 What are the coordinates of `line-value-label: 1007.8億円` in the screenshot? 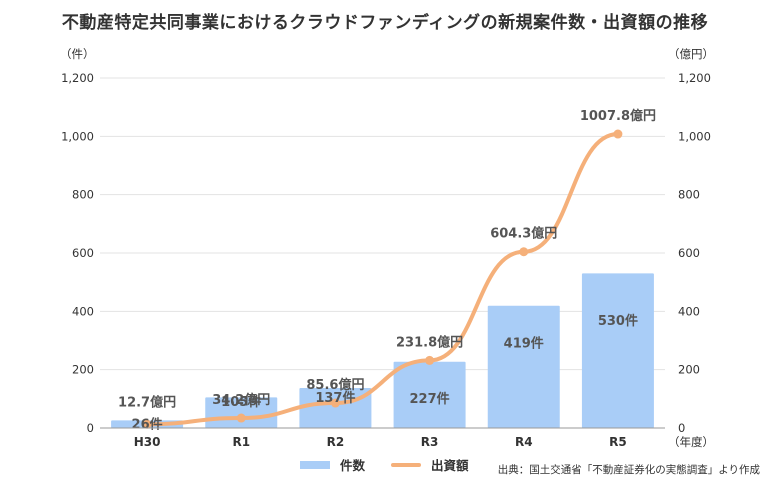 It's located at (618, 116).